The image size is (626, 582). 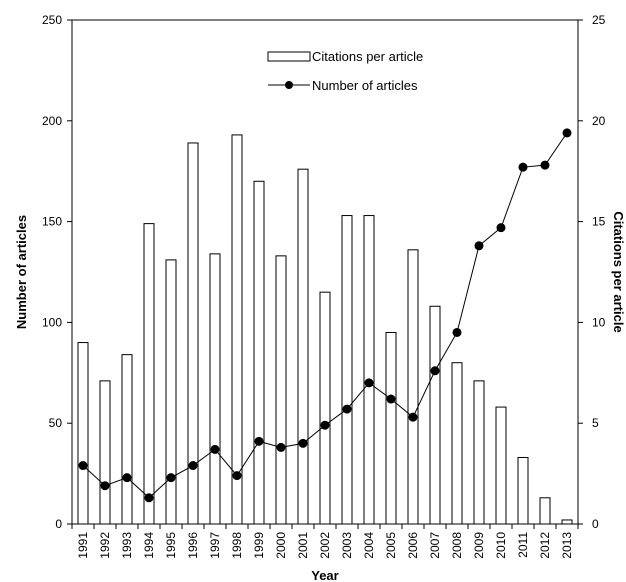 I want to click on x-axis-title: Year, so click(x=324, y=575).